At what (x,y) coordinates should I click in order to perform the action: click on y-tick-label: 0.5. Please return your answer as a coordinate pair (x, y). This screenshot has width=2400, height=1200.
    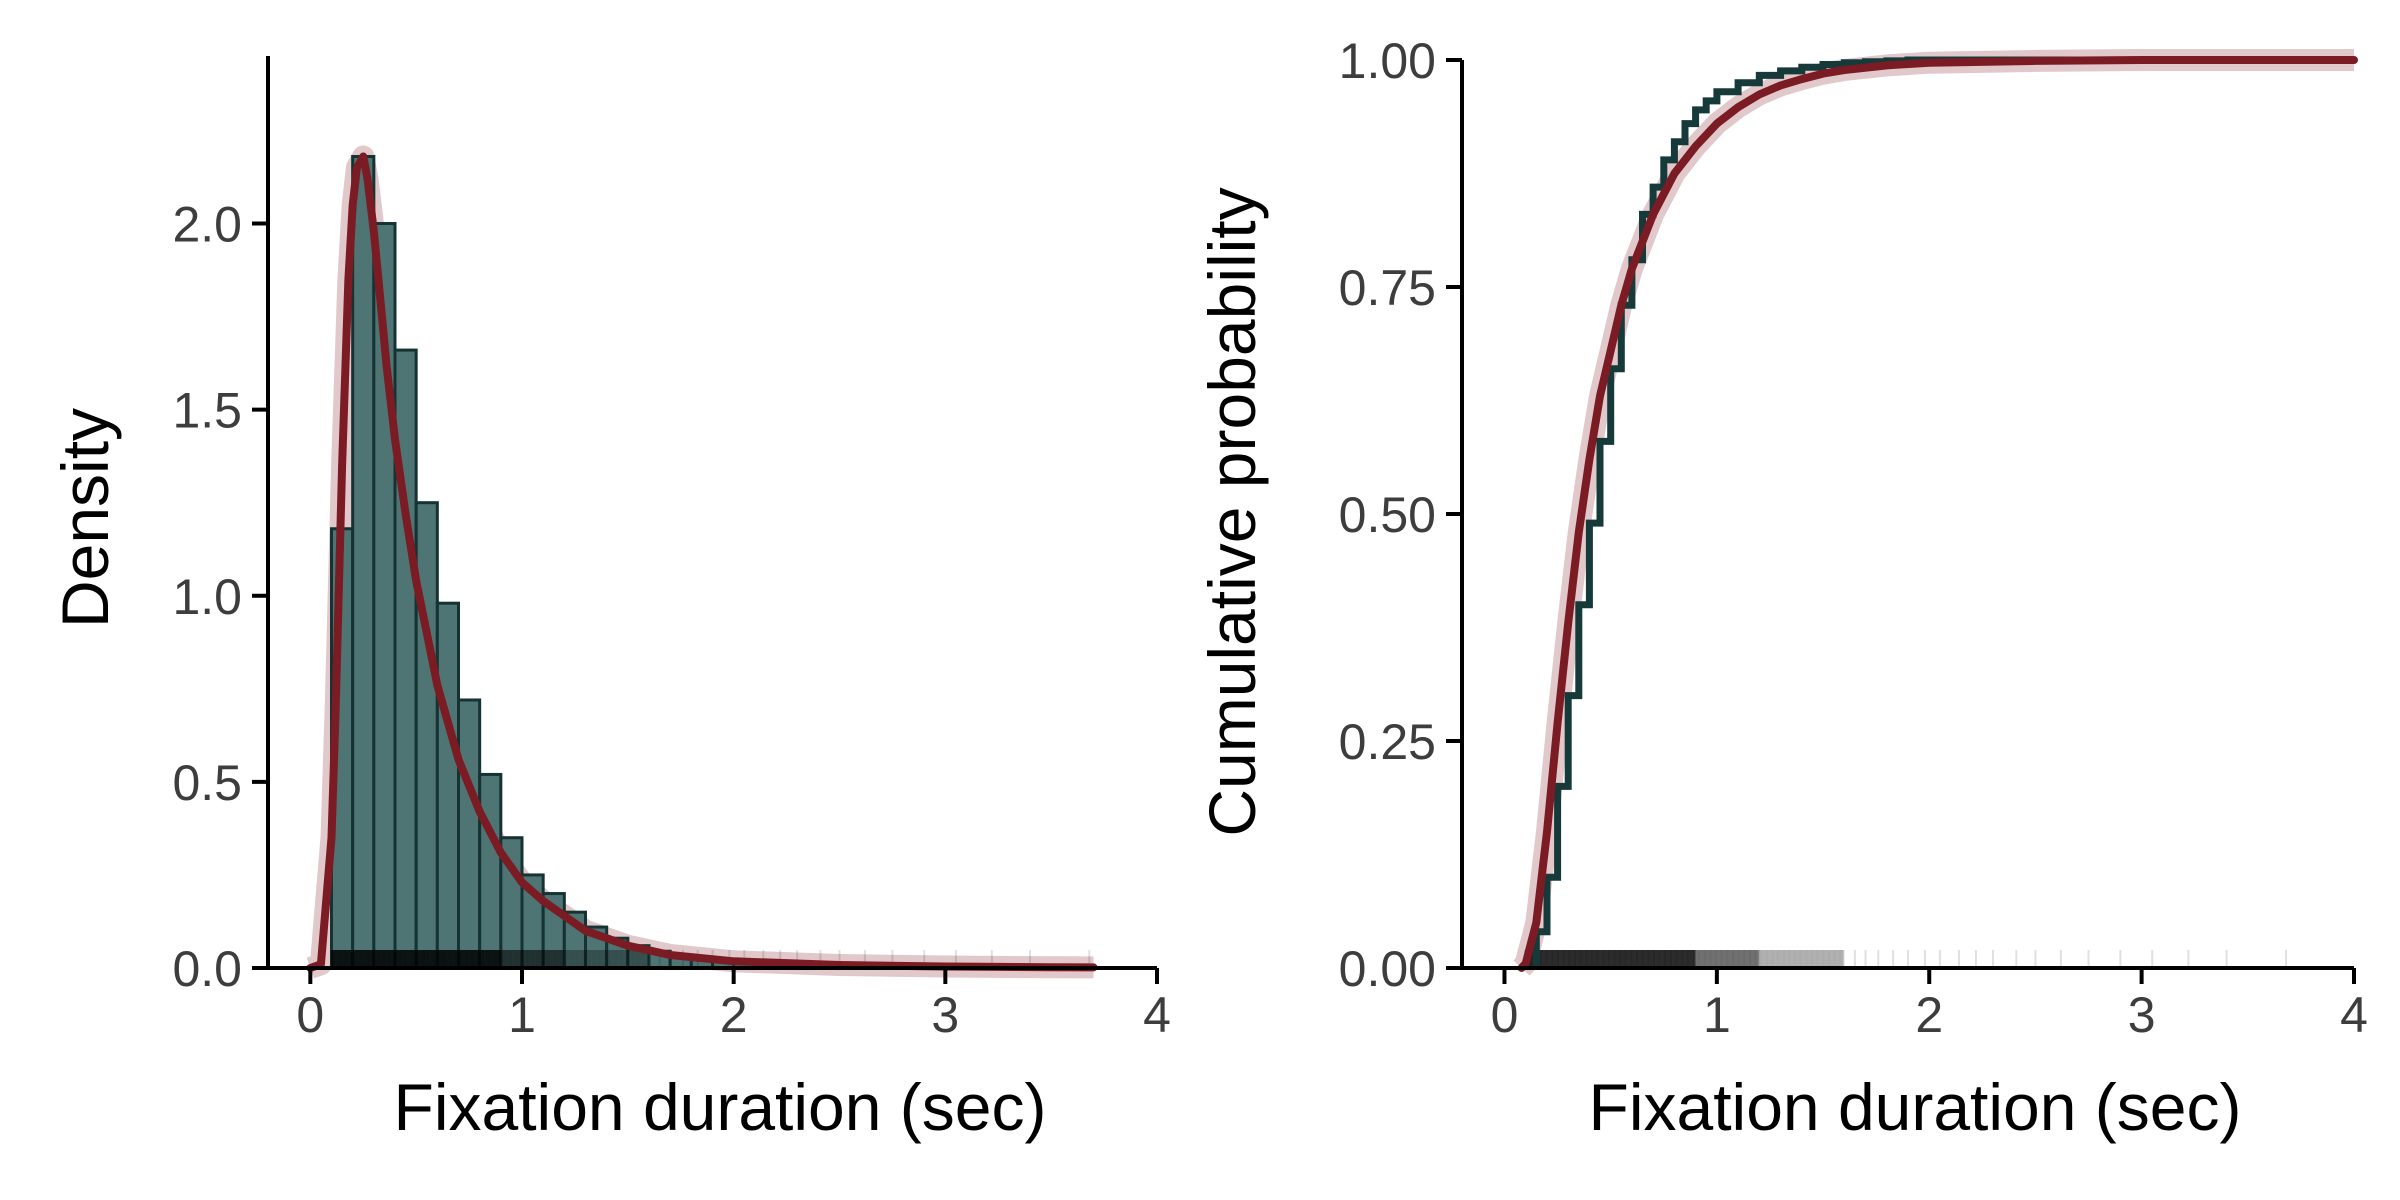
    Looking at the image, I should click on (207, 783).